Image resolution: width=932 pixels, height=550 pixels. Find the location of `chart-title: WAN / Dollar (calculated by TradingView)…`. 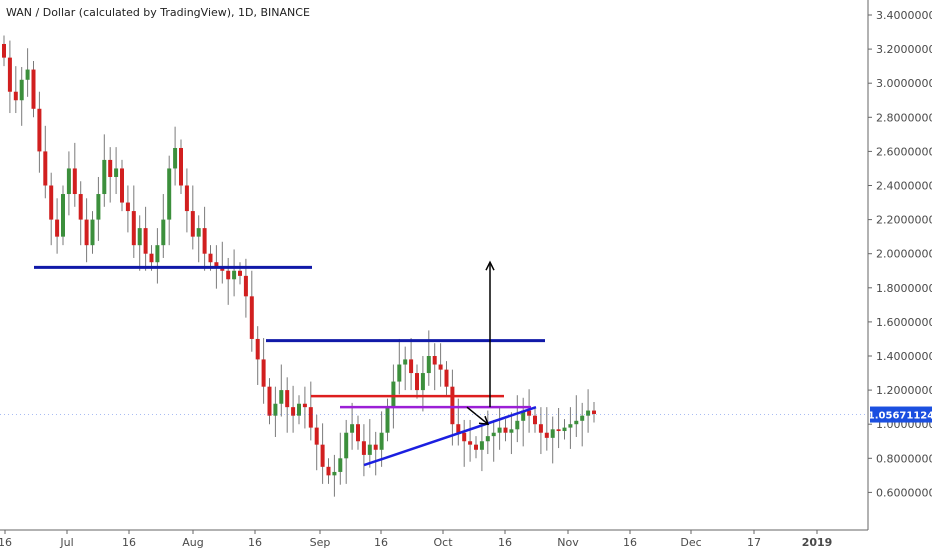

chart-title: WAN / Dollar (calculated by TradingView)… is located at coordinates (158, 12).